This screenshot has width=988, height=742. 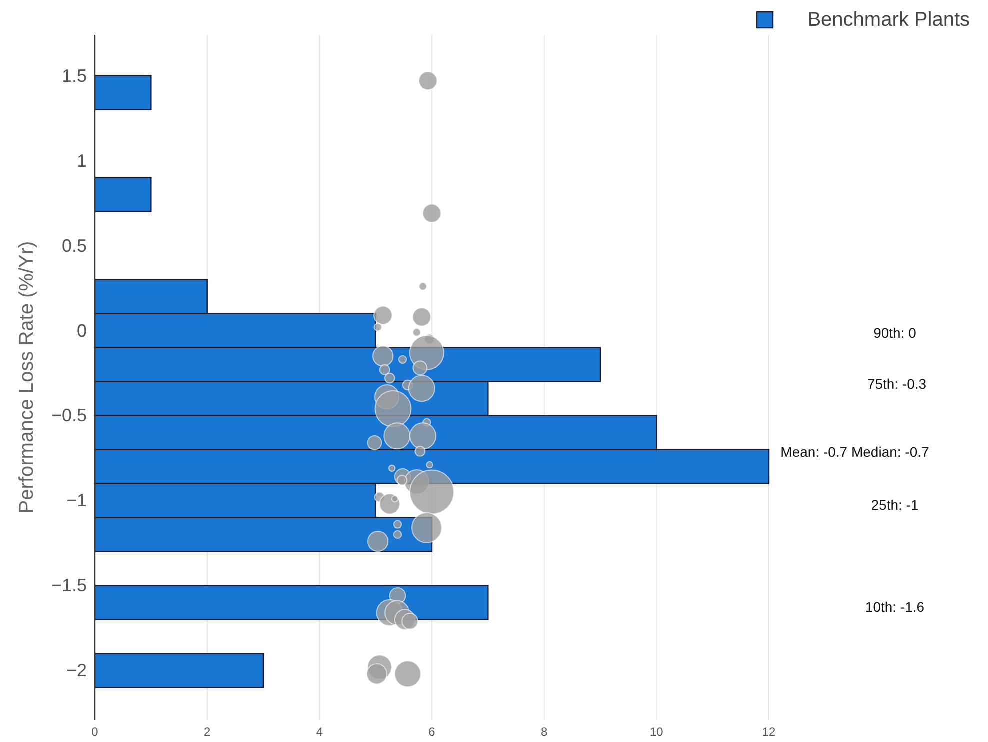 I want to click on text: Mean: -0.7 Median: -0.7, so click(x=855, y=452).